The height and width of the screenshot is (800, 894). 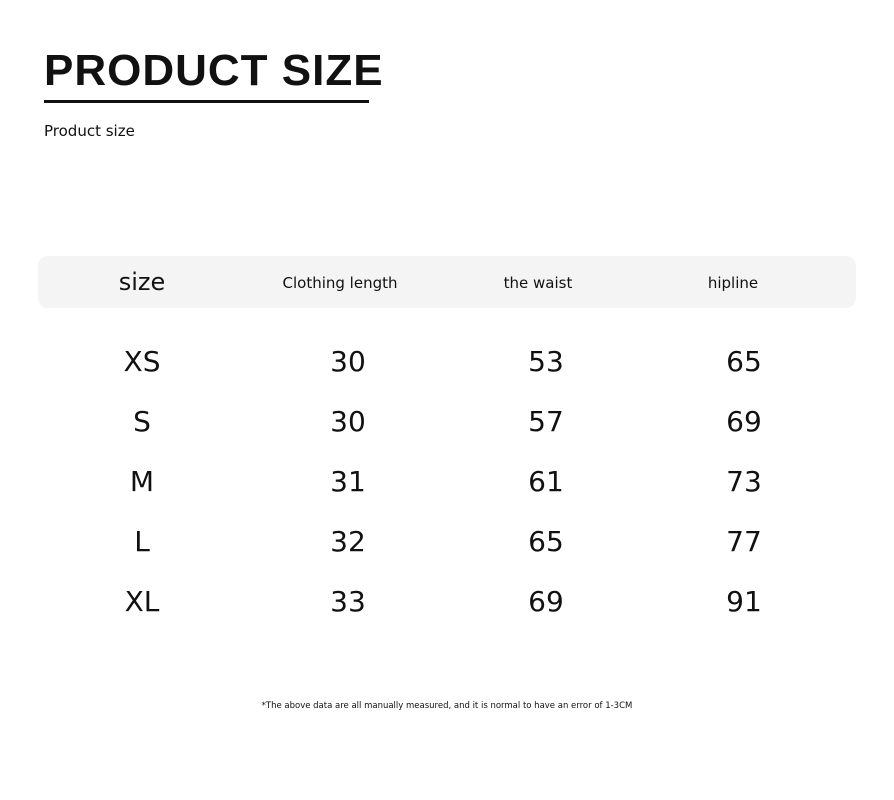 What do you see at coordinates (744, 481) in the screenshot?
I see `cell-hipline: 73` at bounding box center [744, 481].